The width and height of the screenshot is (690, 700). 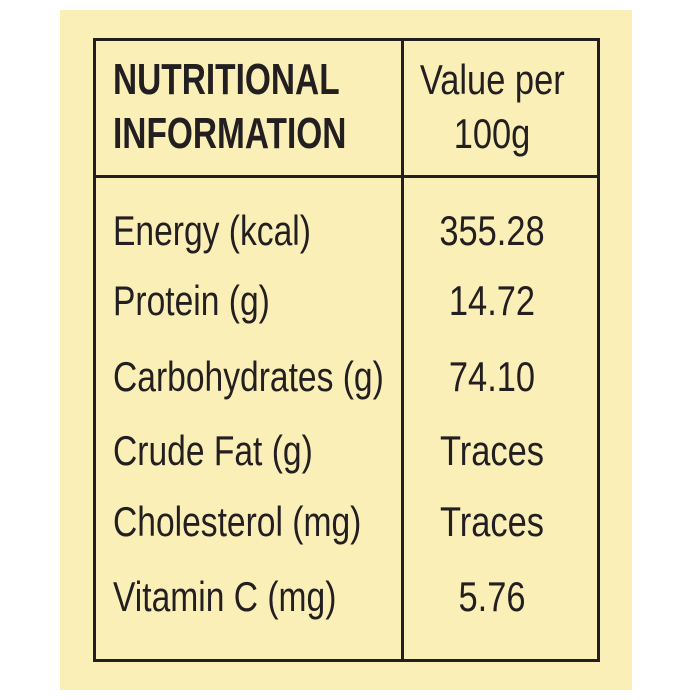 I want to click on header-left: NUTRITIONAL, so click(x=226, y=79).